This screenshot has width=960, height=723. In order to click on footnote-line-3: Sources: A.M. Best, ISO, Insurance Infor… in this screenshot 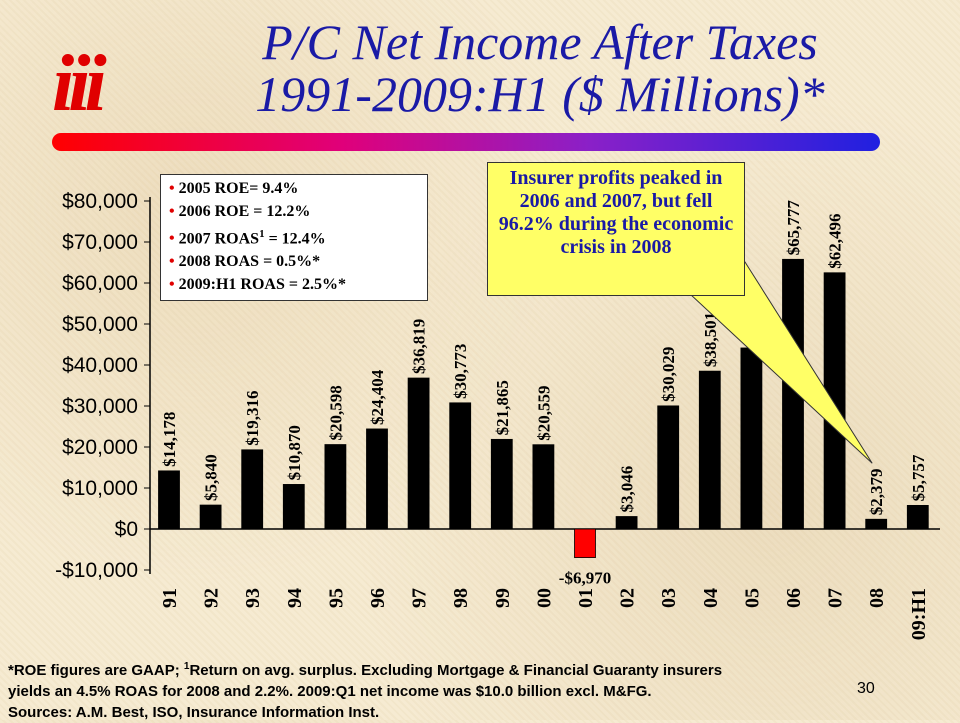, I will do `click(194, 712)`.